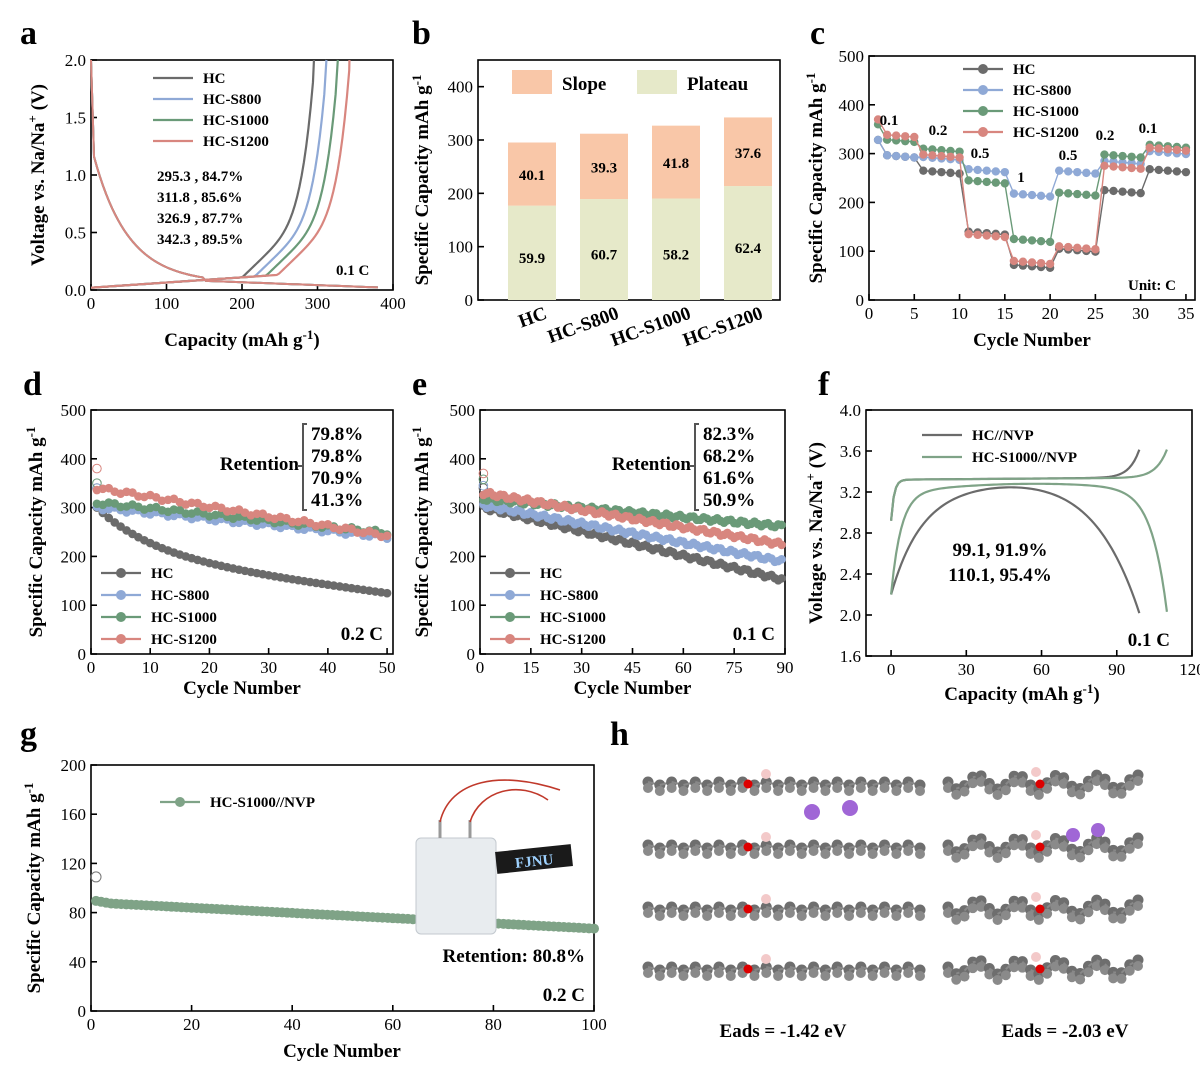 The image size is (1200, 1069). I want to click on panel-label: a, so click(28, 33).